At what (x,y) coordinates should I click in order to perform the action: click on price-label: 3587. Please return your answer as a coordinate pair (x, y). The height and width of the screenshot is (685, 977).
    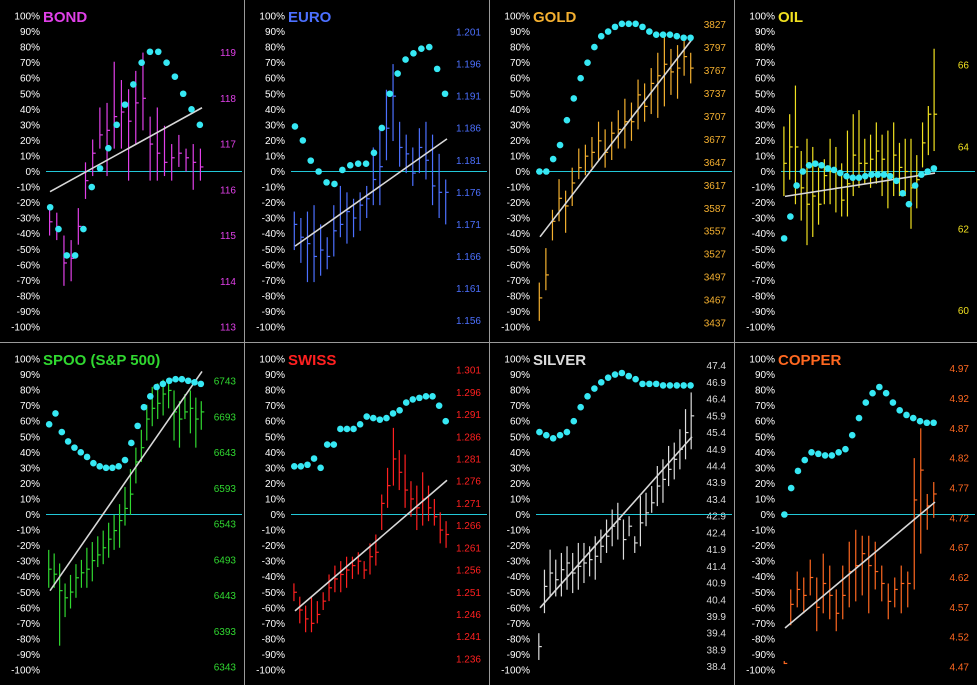
    Looking at the image, I should click on (715, 209).